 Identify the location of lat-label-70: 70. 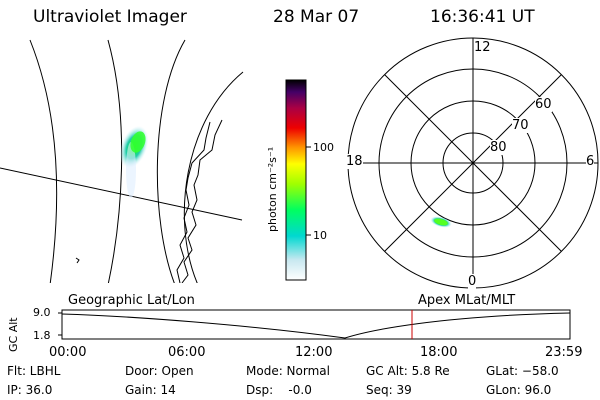
(520, 125).